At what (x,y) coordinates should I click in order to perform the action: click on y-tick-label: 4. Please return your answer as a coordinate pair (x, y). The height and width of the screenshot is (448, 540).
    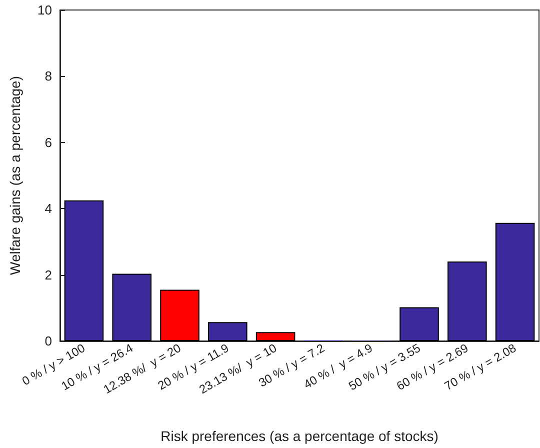
    Looking at the image, I should click on (48, 208).